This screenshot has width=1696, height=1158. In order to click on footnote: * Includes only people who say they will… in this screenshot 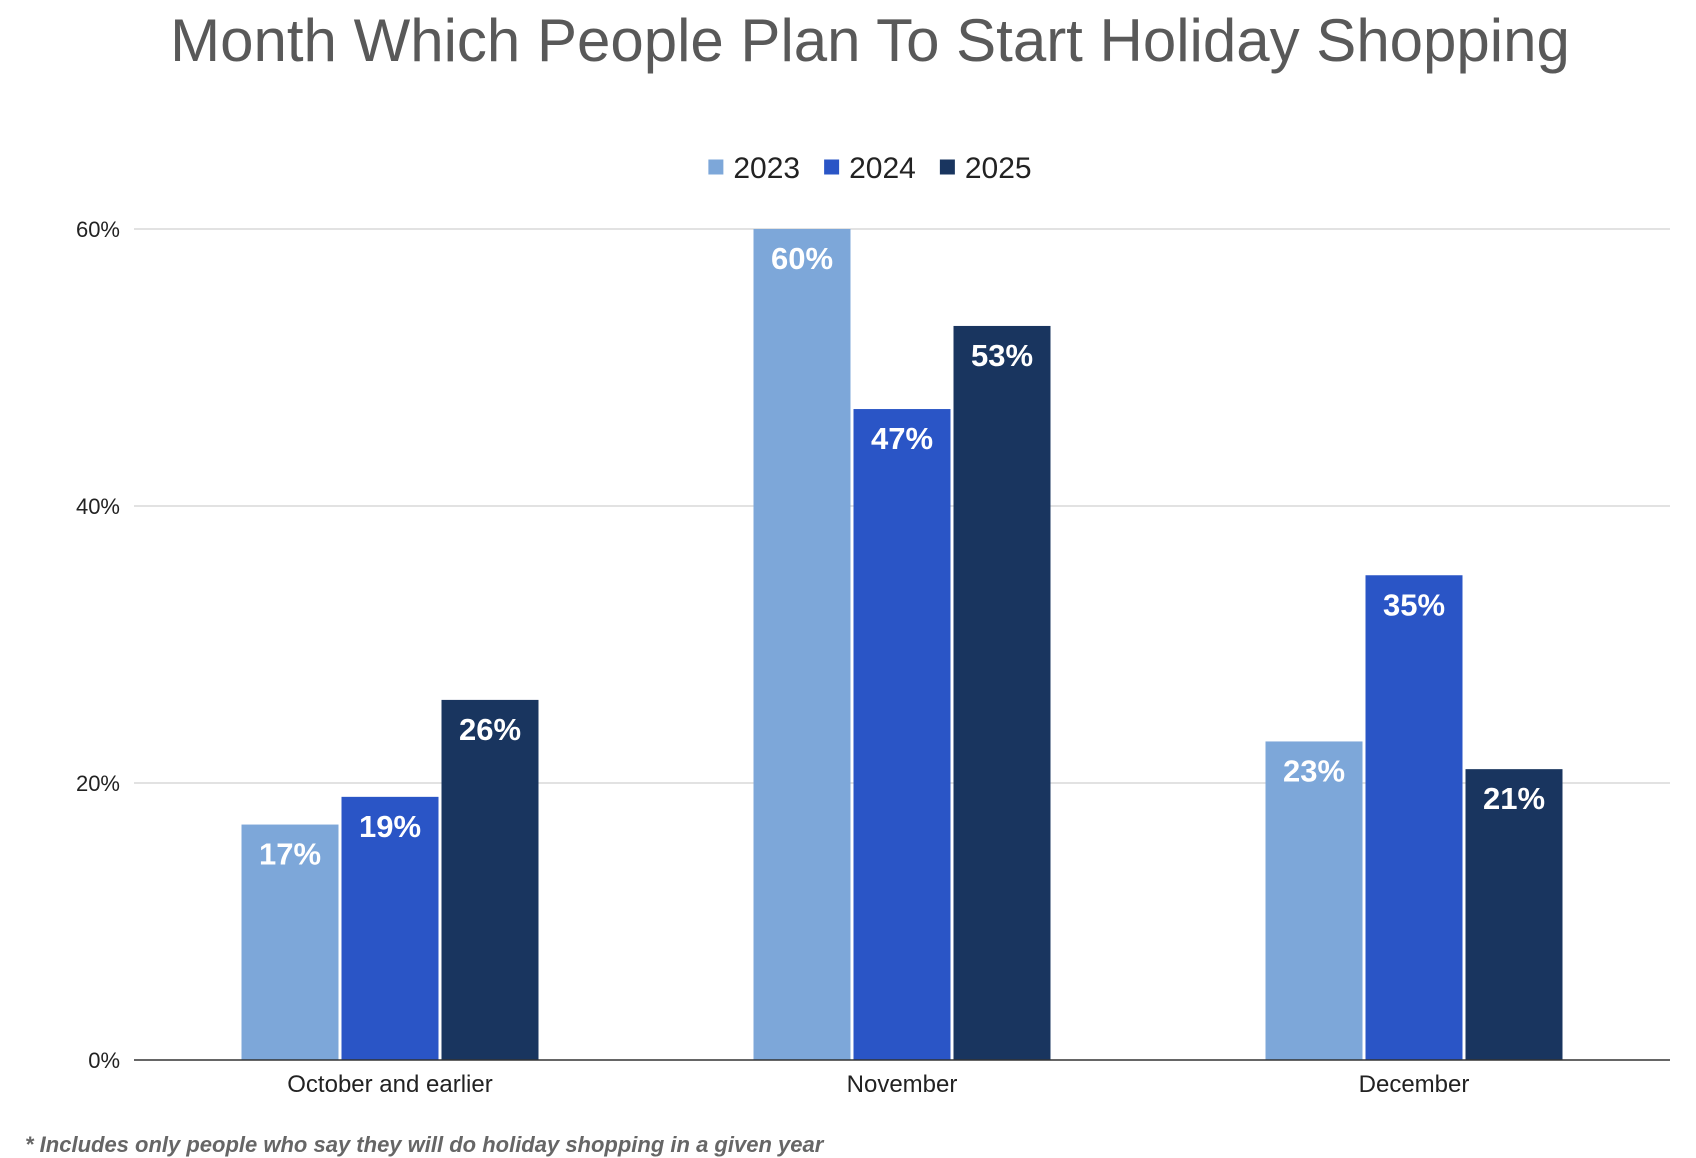, I will do `click(425, 1144)`.